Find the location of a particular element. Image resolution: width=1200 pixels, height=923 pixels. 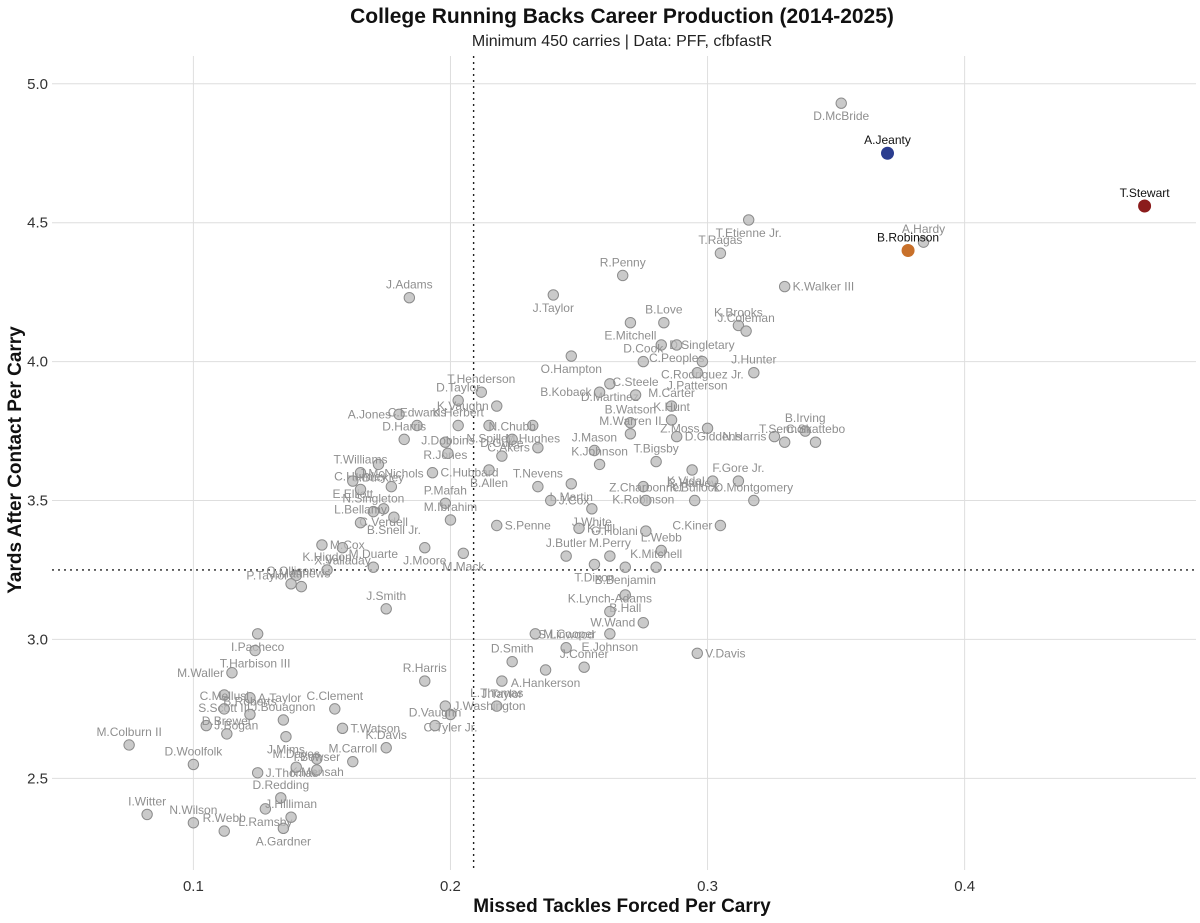

point-label: M.Duarte is located at coordinates (374, 554).